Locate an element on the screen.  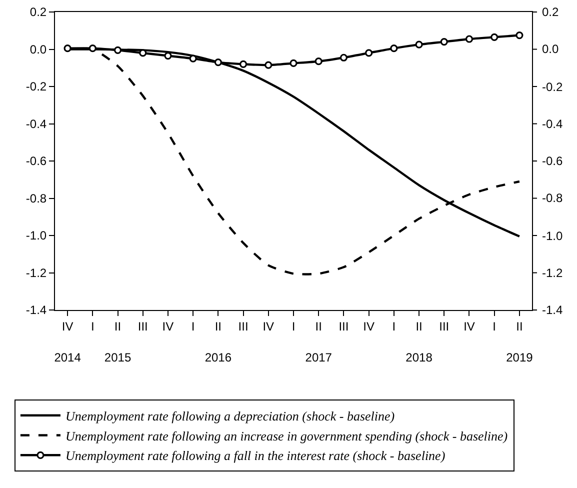
y2-tick-label: -1.0 is located at coordinates (553, 236).